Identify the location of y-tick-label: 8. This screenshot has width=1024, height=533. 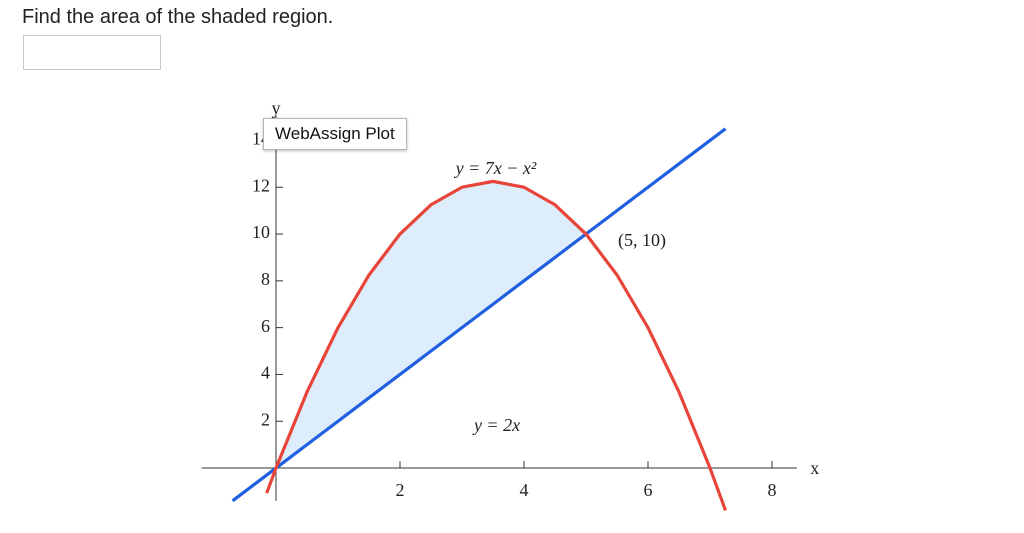
(265, 279).